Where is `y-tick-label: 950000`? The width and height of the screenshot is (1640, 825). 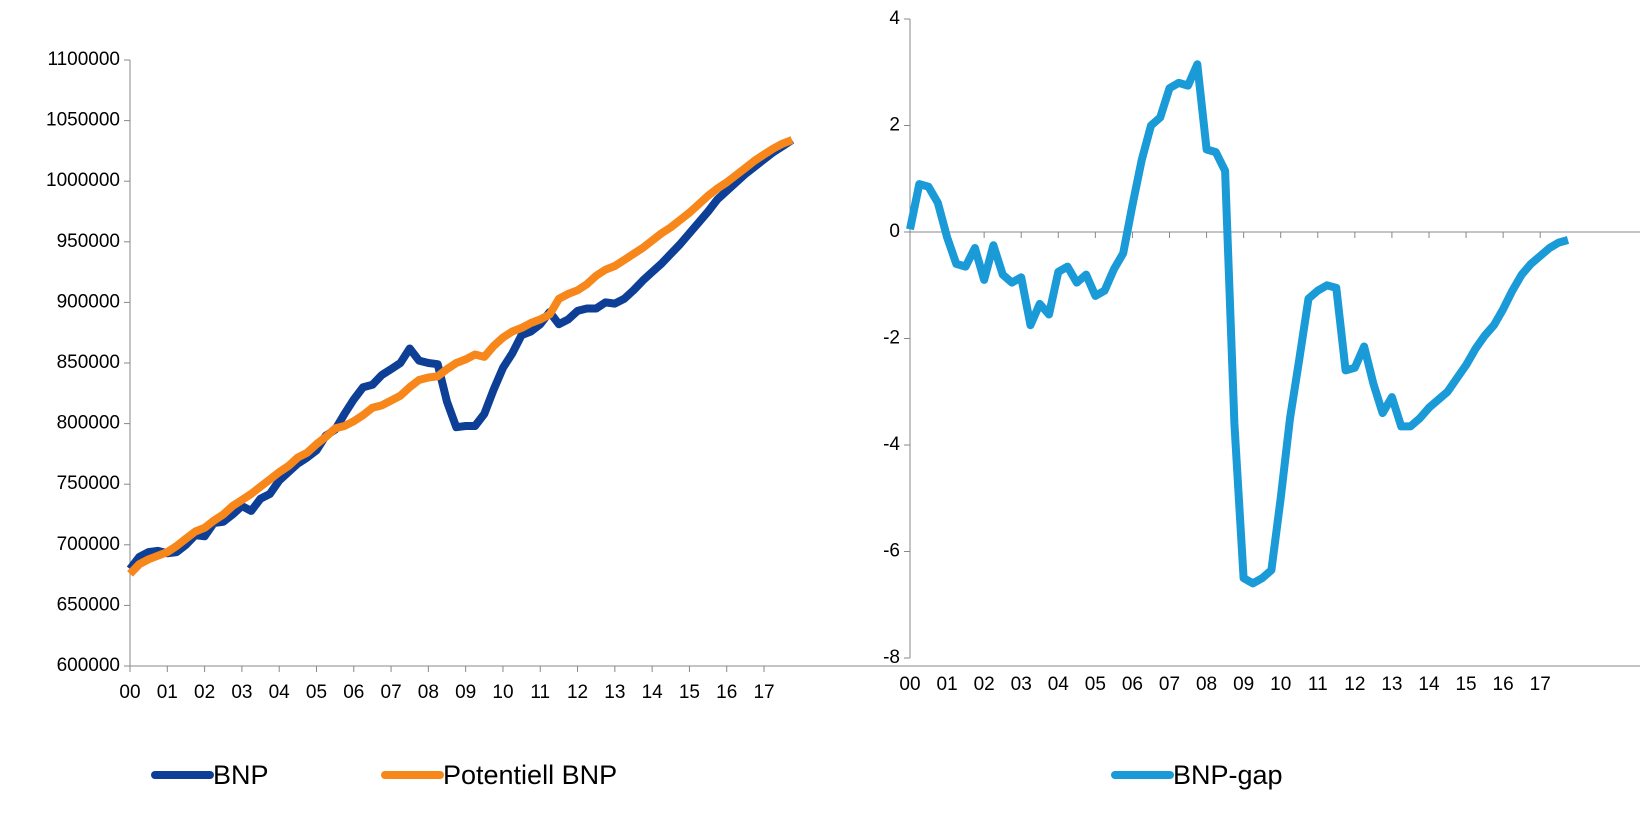 y-tick-label: 950000 is located at coordinates (88, 241).